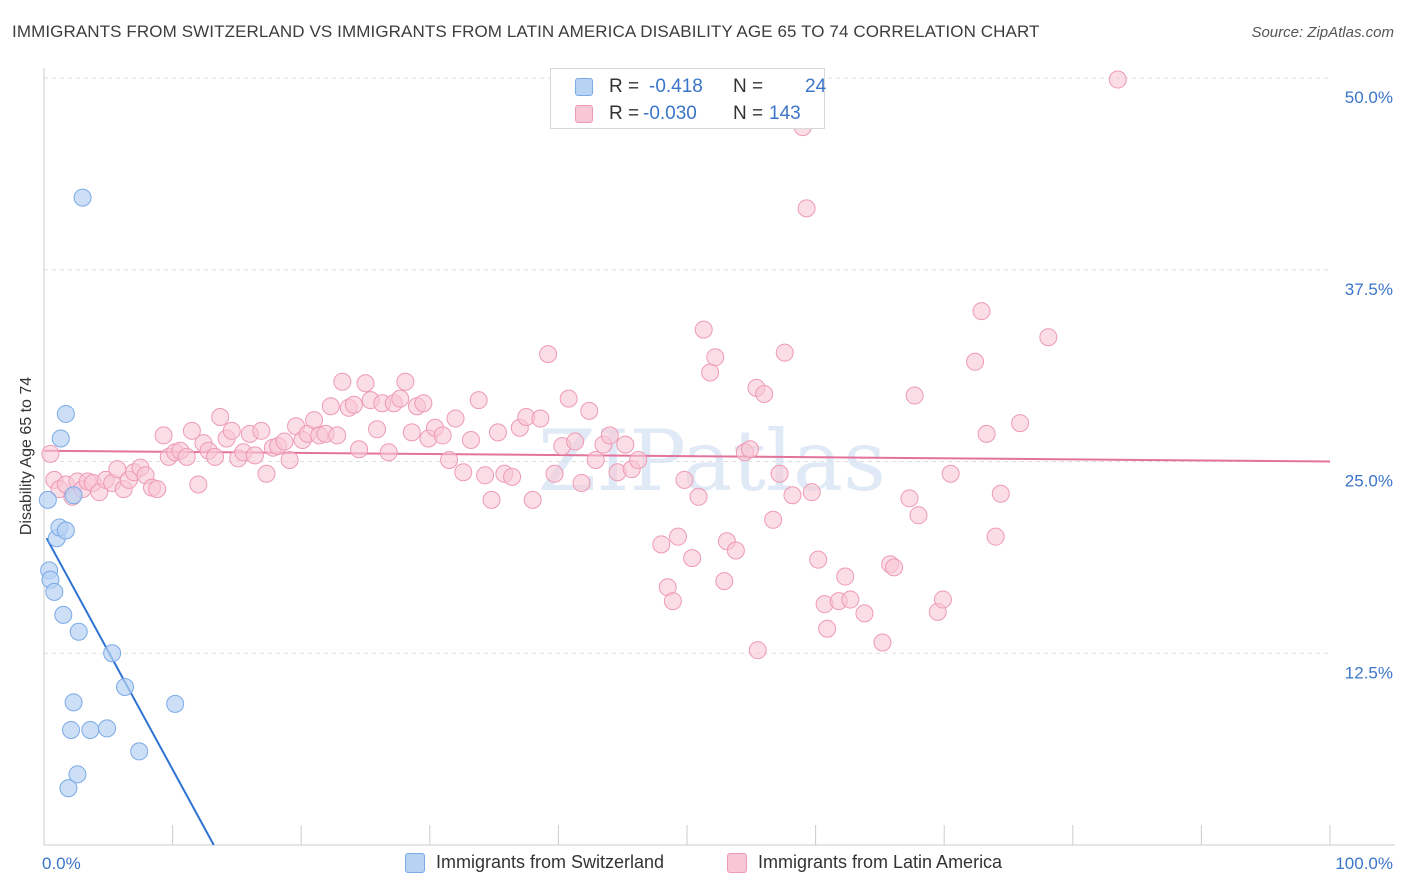 The image size is (1406, 892). Describe the element at coordinates (550, 862) in the screenshot. I see `legend-label-switzerland: Immigrants from Switzerland` at that location.